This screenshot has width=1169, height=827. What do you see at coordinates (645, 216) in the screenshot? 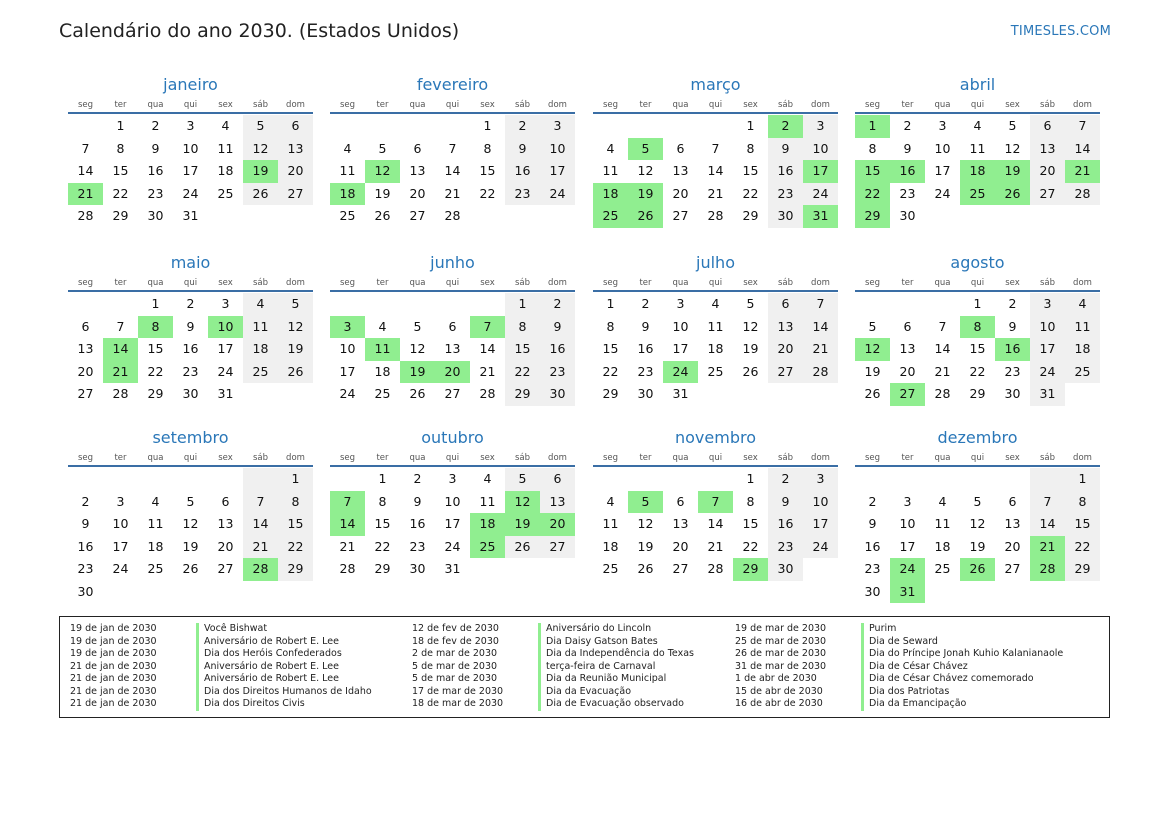
I see `holiday-day-cell: 26` at bounding box center [645, 216].